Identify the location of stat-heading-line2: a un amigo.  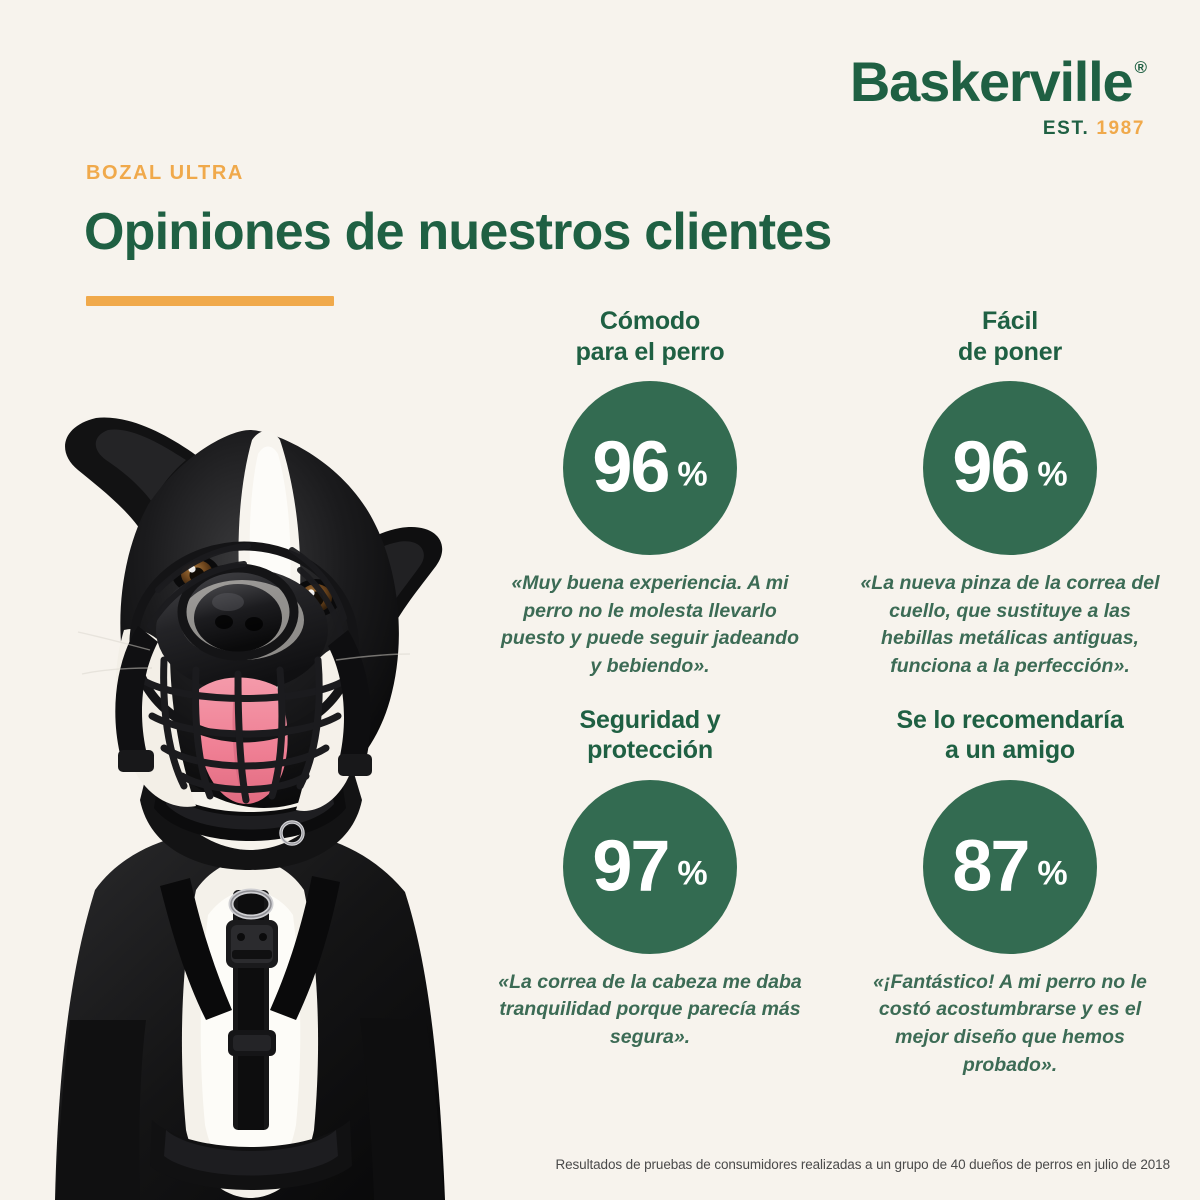
(1010, 750).